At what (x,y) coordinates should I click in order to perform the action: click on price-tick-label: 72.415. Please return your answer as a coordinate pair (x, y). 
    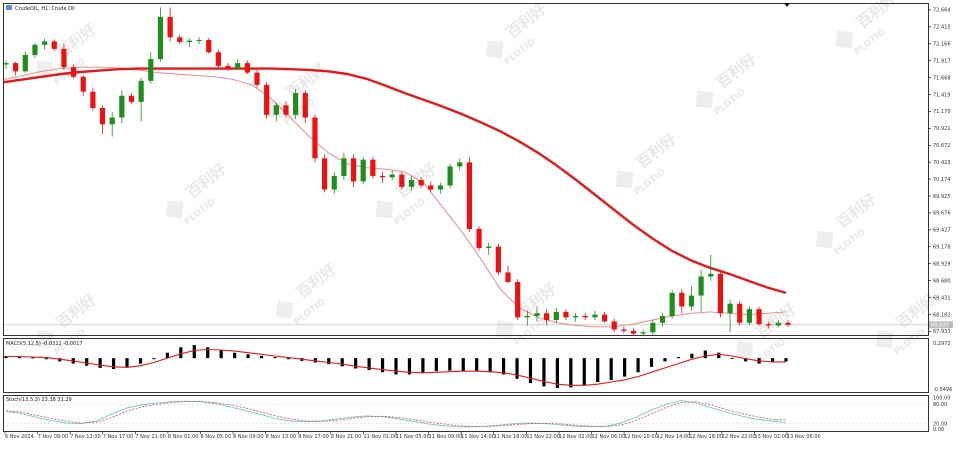
    Looking at the image, I should click on (942, 28).